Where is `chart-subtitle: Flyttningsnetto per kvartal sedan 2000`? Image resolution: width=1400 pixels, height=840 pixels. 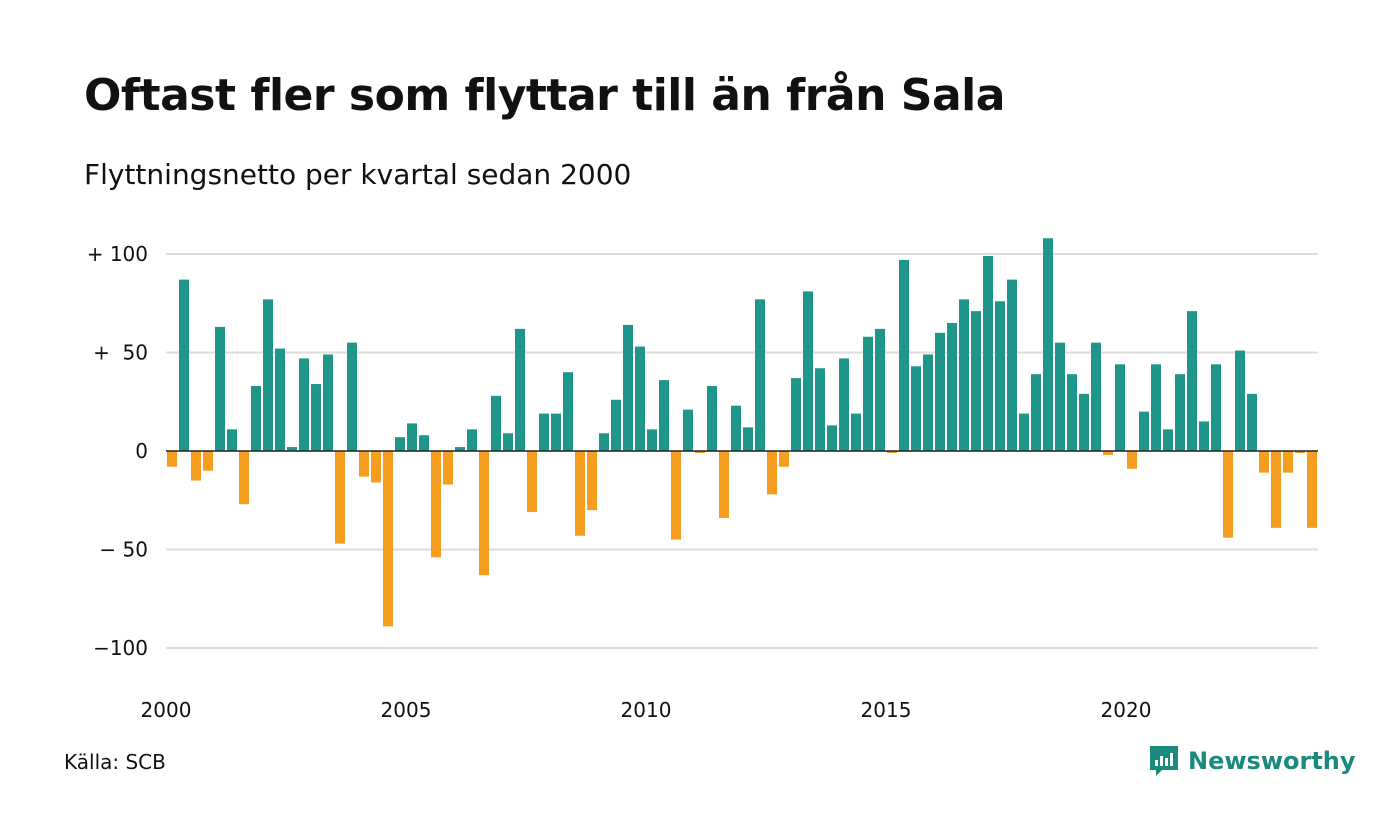
chart-subtitle: Flyttningsnetto per kvartal sedan 2000 is located at coordinates (358, 174).